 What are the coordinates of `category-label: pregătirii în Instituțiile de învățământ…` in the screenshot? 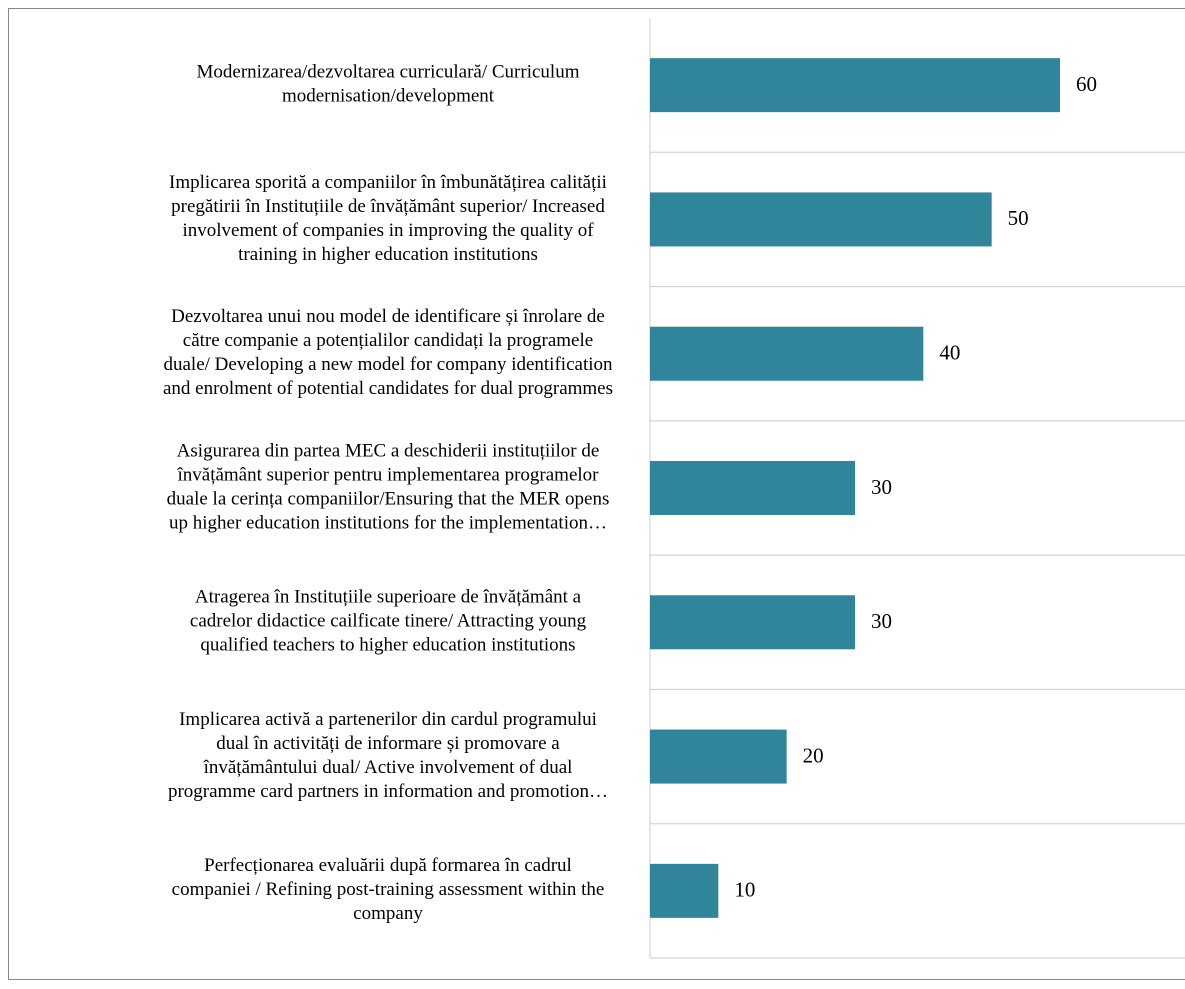 It's located at (388, 206).